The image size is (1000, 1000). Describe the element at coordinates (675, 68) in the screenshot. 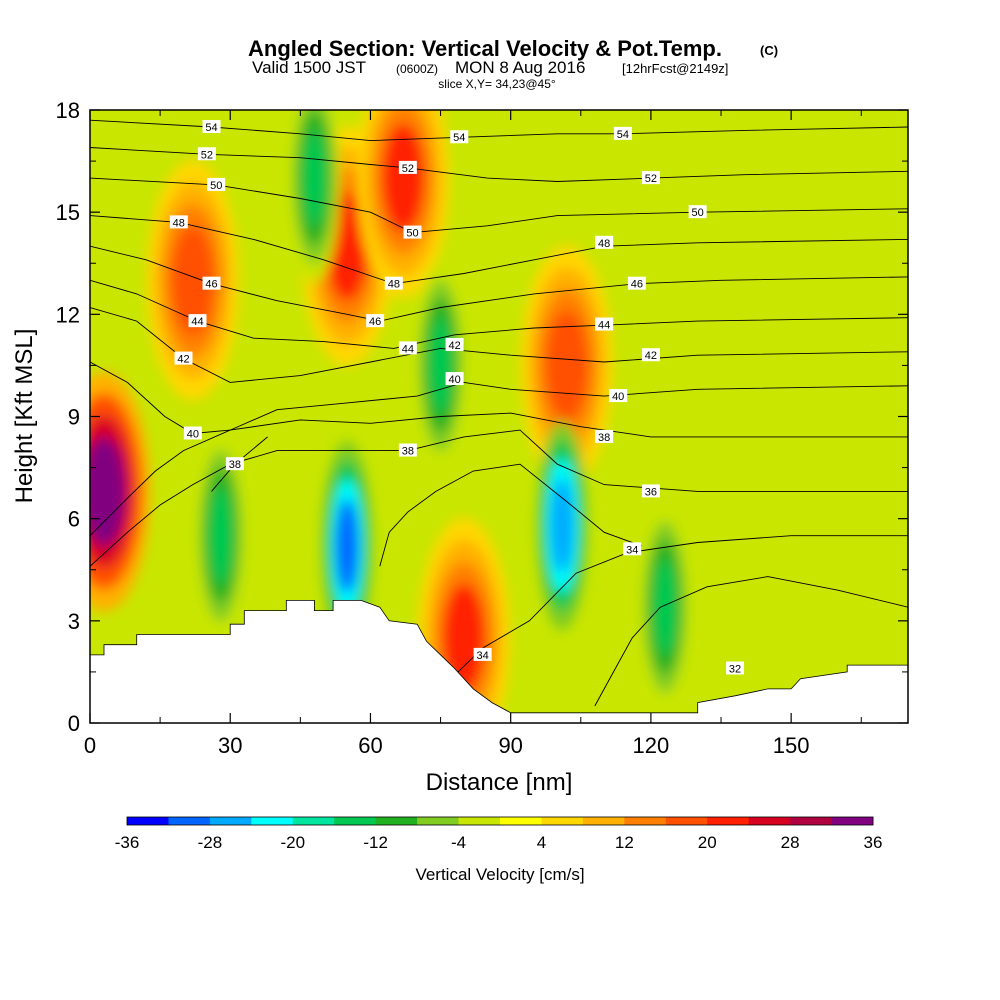

I see `forecast-tag: [12hrFcst@2149z]` at that location.